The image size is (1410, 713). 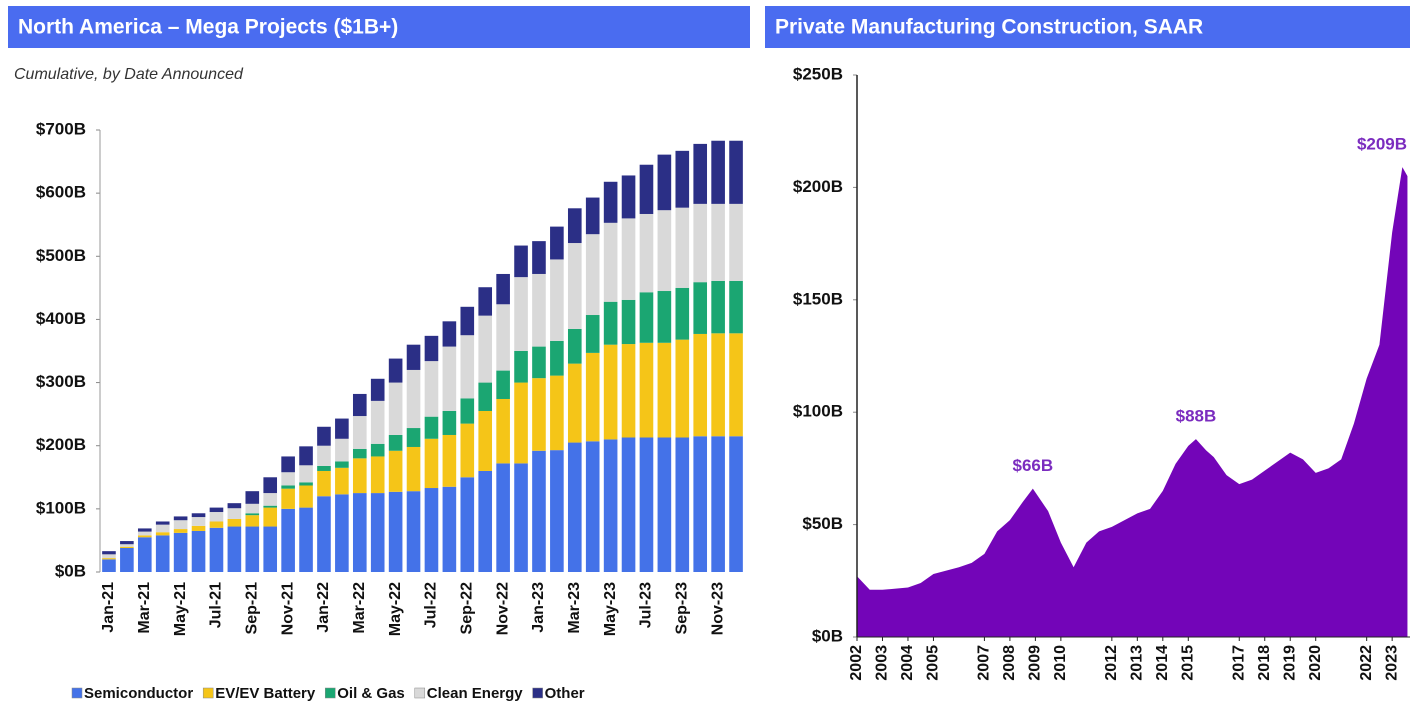 I want to click on legend-swatch, so click(x=330, y=693).